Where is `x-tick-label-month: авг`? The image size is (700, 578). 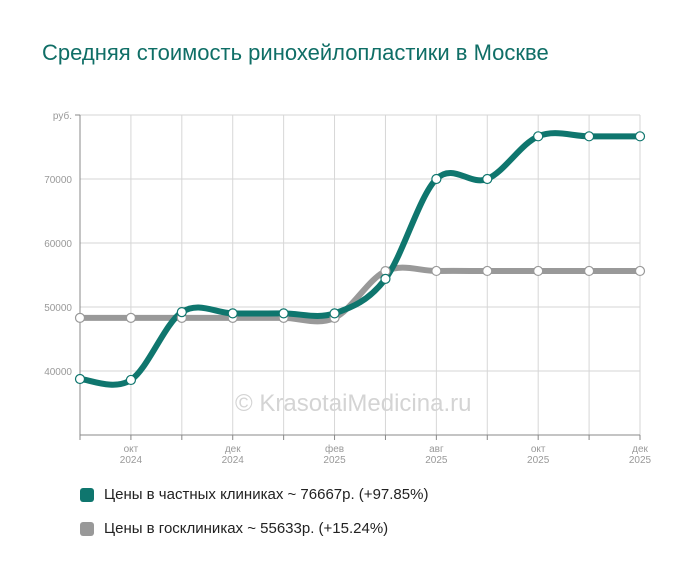 x-tick-label-month: авг is located at coordinates (436, 449).